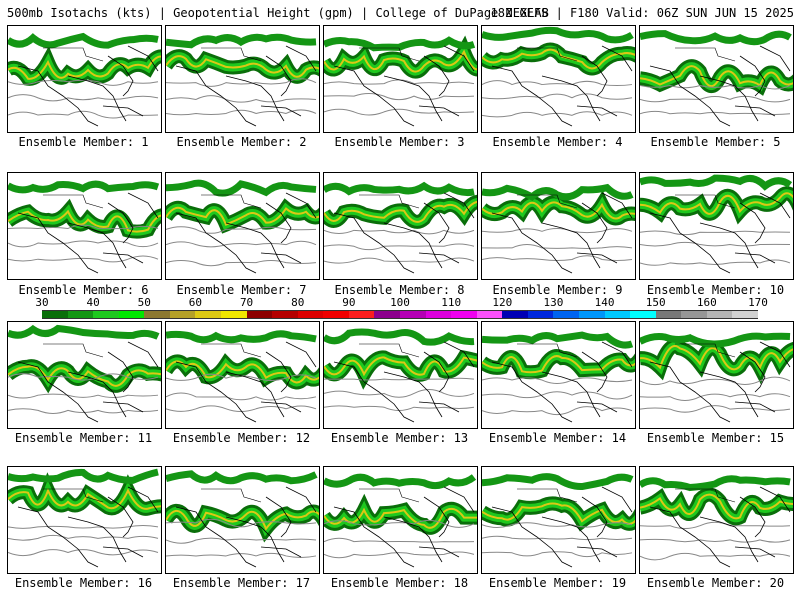 This screenshot has height=600, width=800. Describe the element at coordinates (195, 302) in the screenshot. I see `scale-tick-label: 60` at that location.